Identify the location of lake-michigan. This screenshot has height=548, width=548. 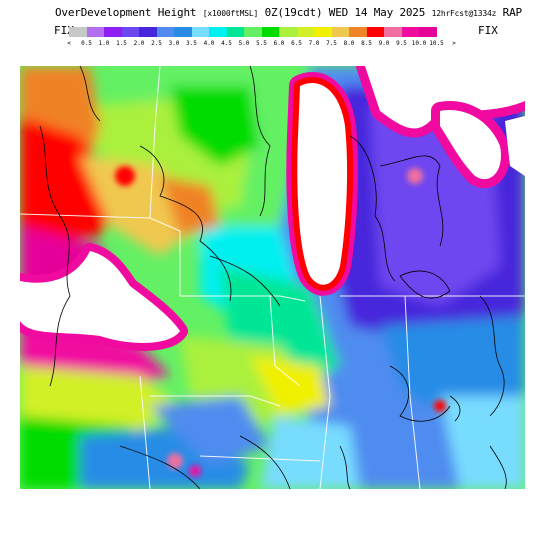
(322, 184).